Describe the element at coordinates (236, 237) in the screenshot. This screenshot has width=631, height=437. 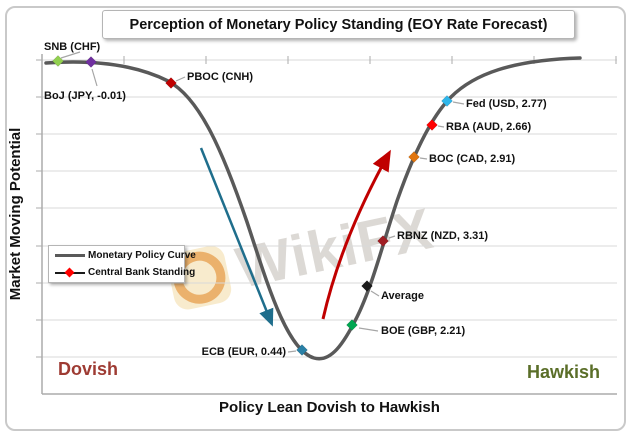
I see `dovish-arrow` at that location.